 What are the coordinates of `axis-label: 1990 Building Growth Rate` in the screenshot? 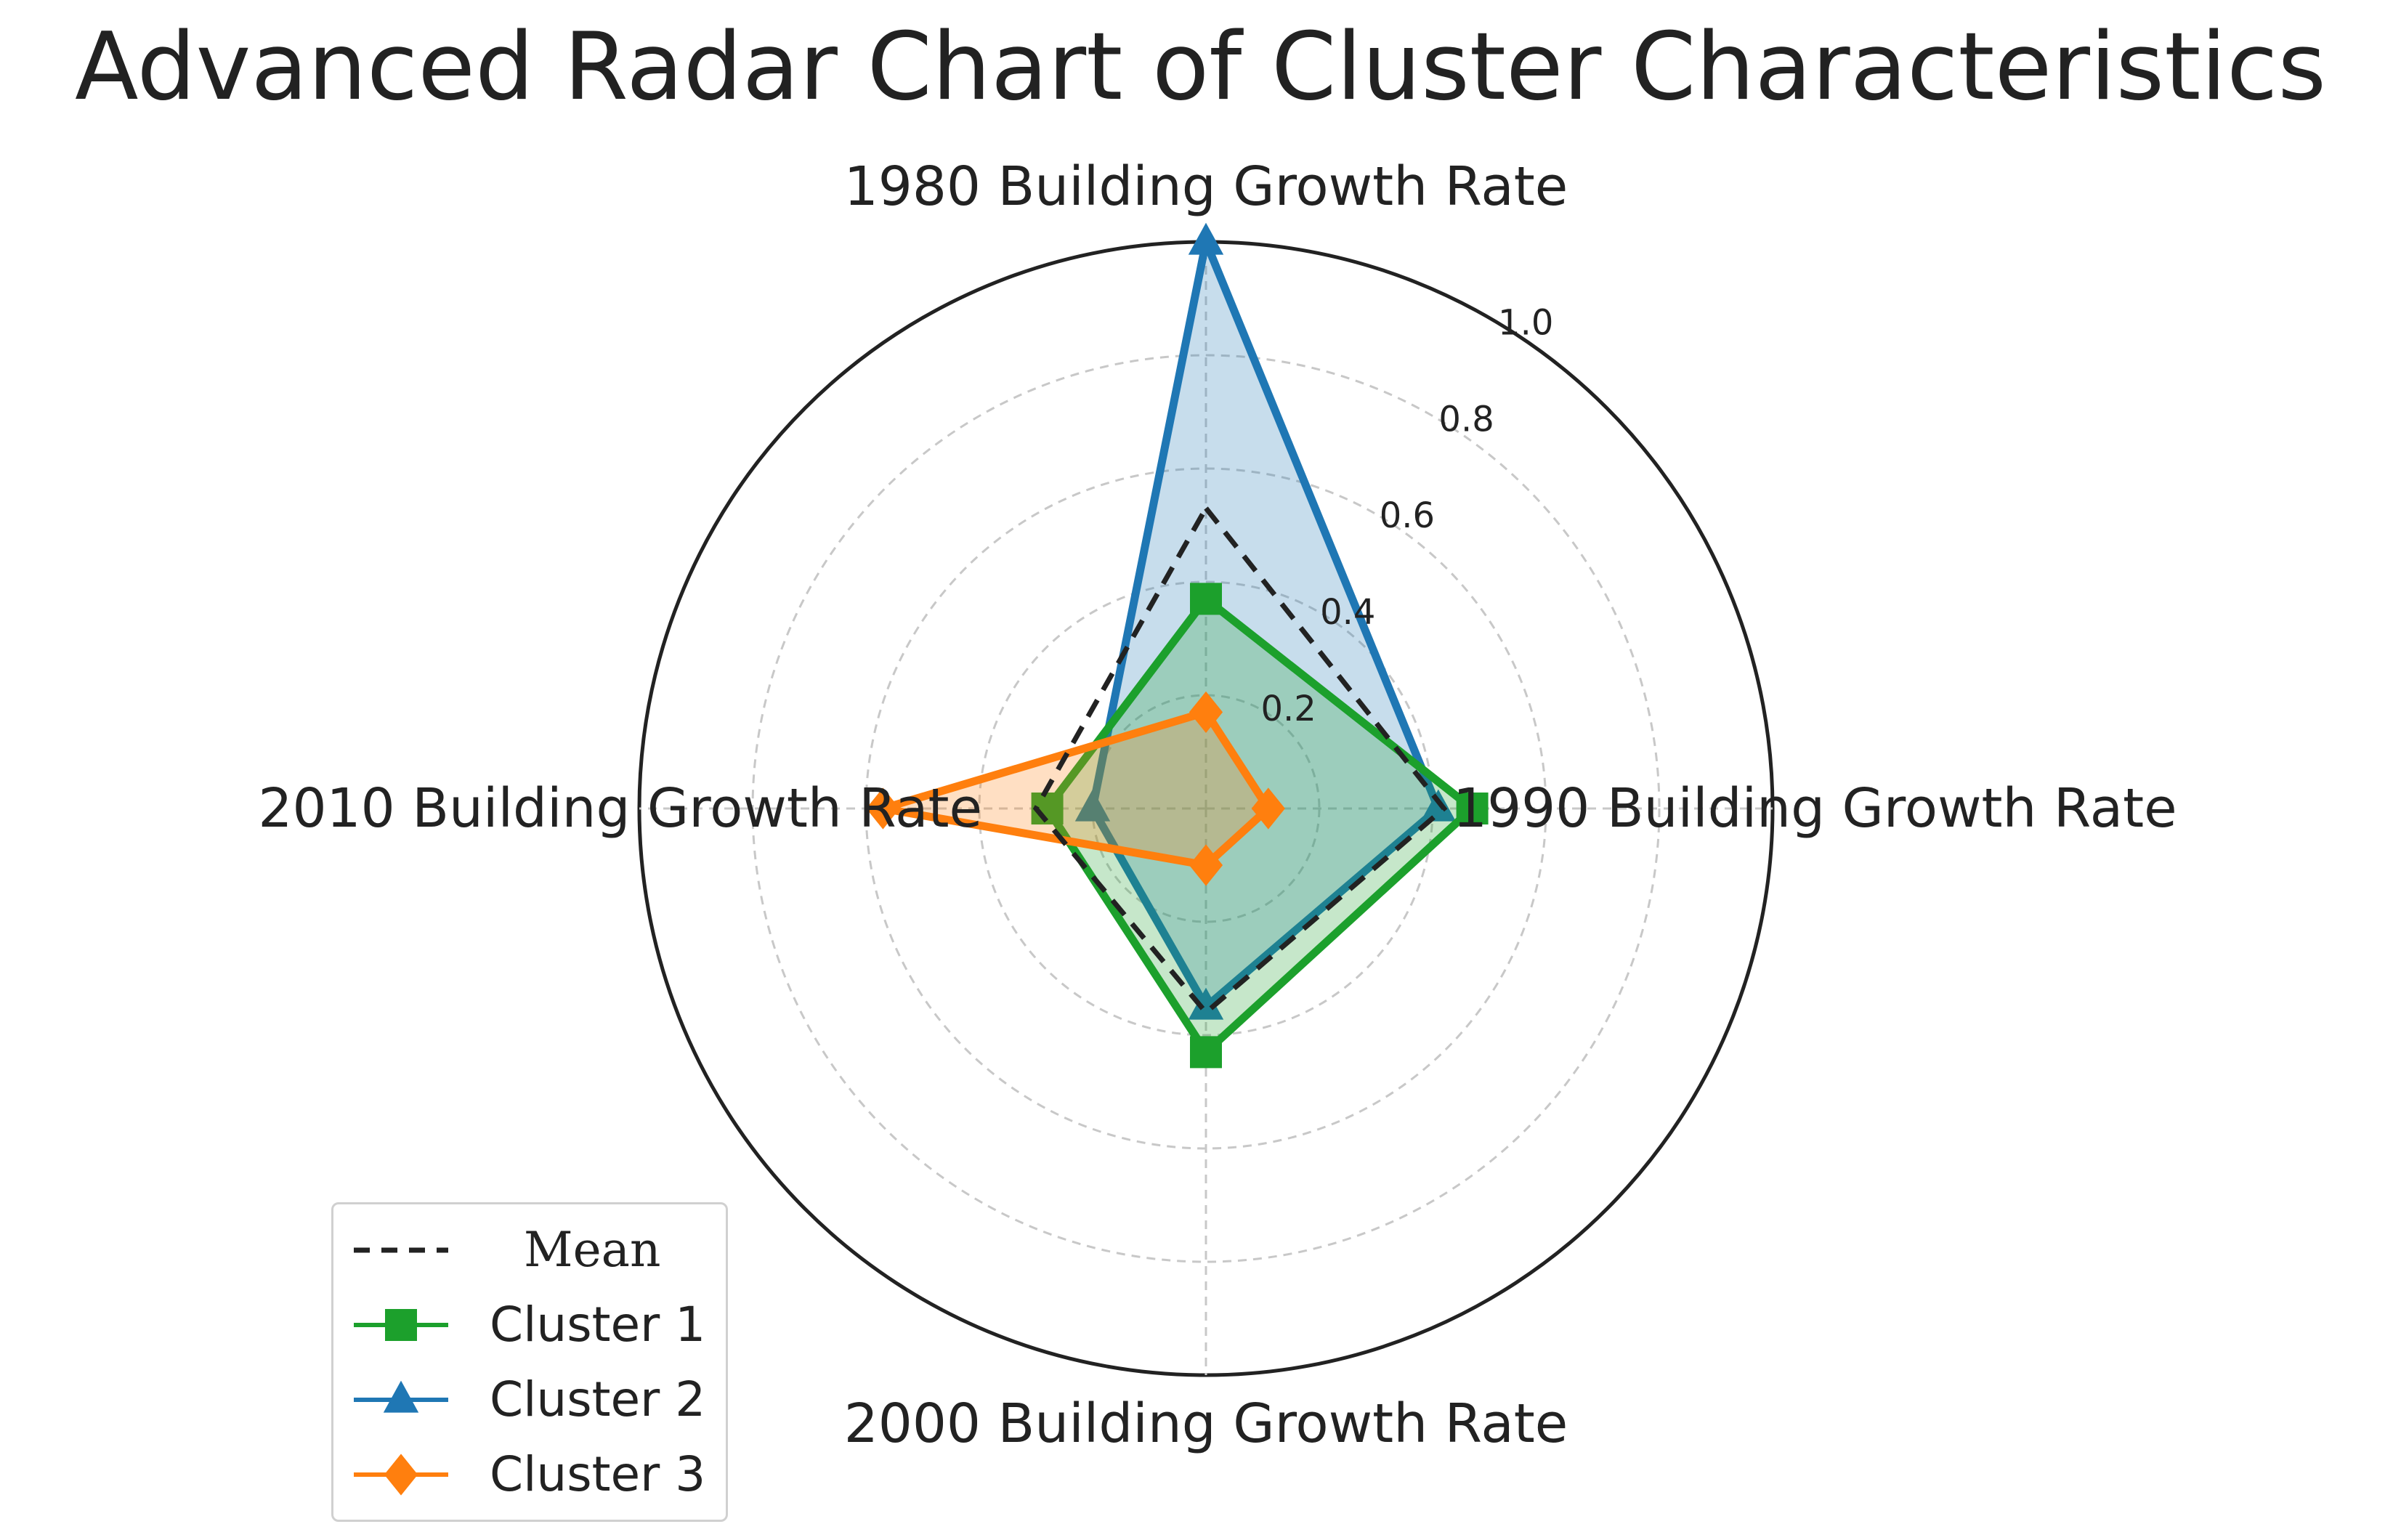 It's located at (1815, 808).